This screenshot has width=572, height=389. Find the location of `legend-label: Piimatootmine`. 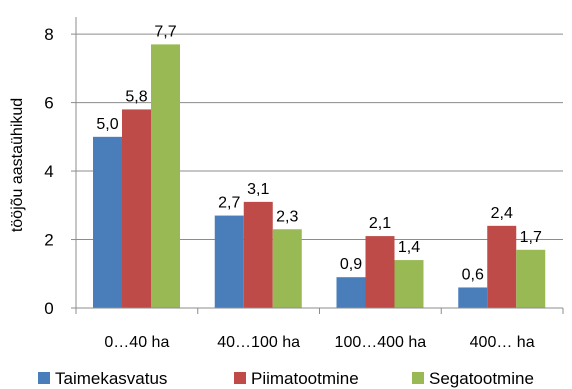

legend-label: Piimatootmine is located at coordinates (305, 378).